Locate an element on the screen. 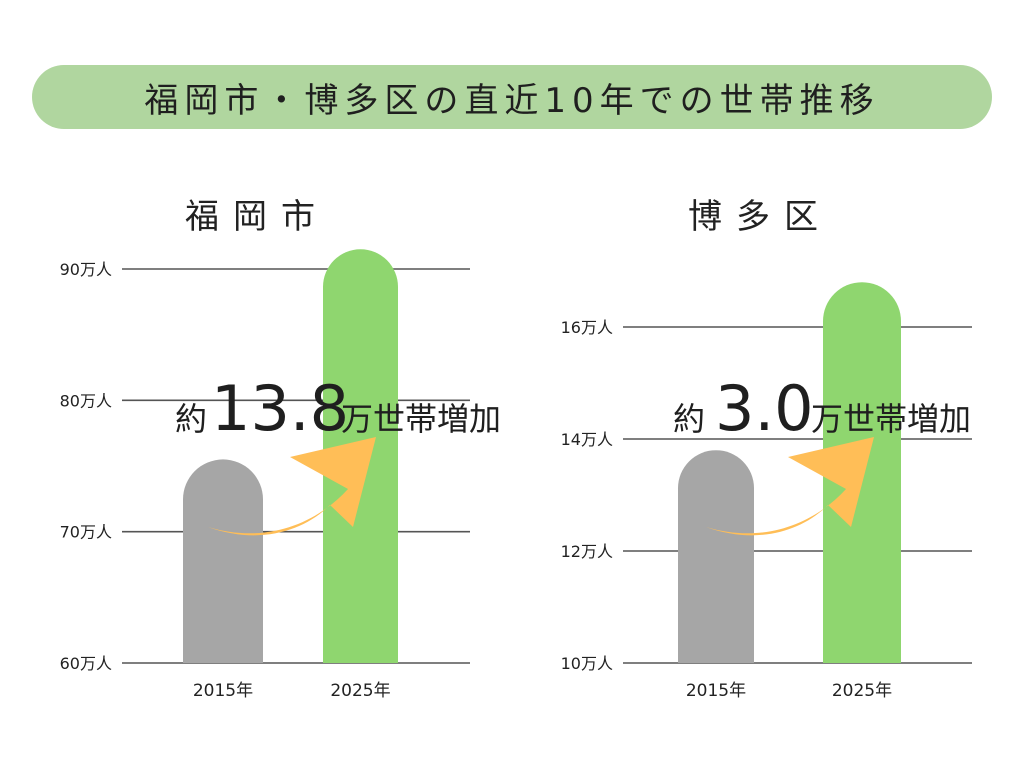  y-tick-label: 14万人 is located at coordinates (587, 439).